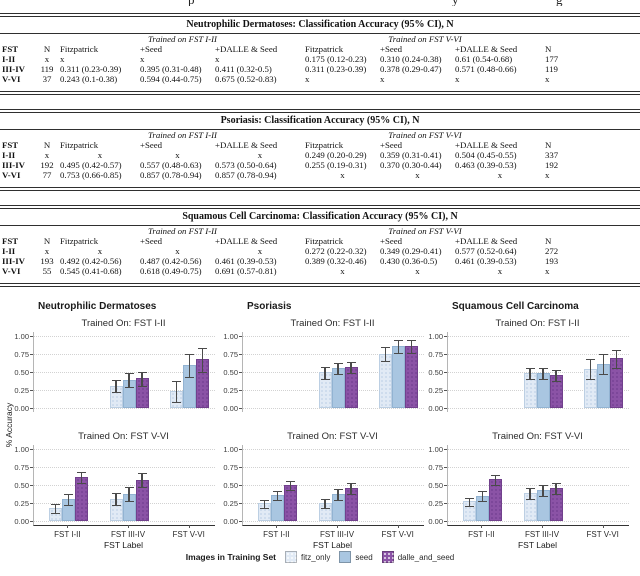 The height and width of the screenshot is (576, 640). What do you see at coordinates (9, 59) in the screenshot?
I see `table-cell: I-II` at bounding box center [9, 59].